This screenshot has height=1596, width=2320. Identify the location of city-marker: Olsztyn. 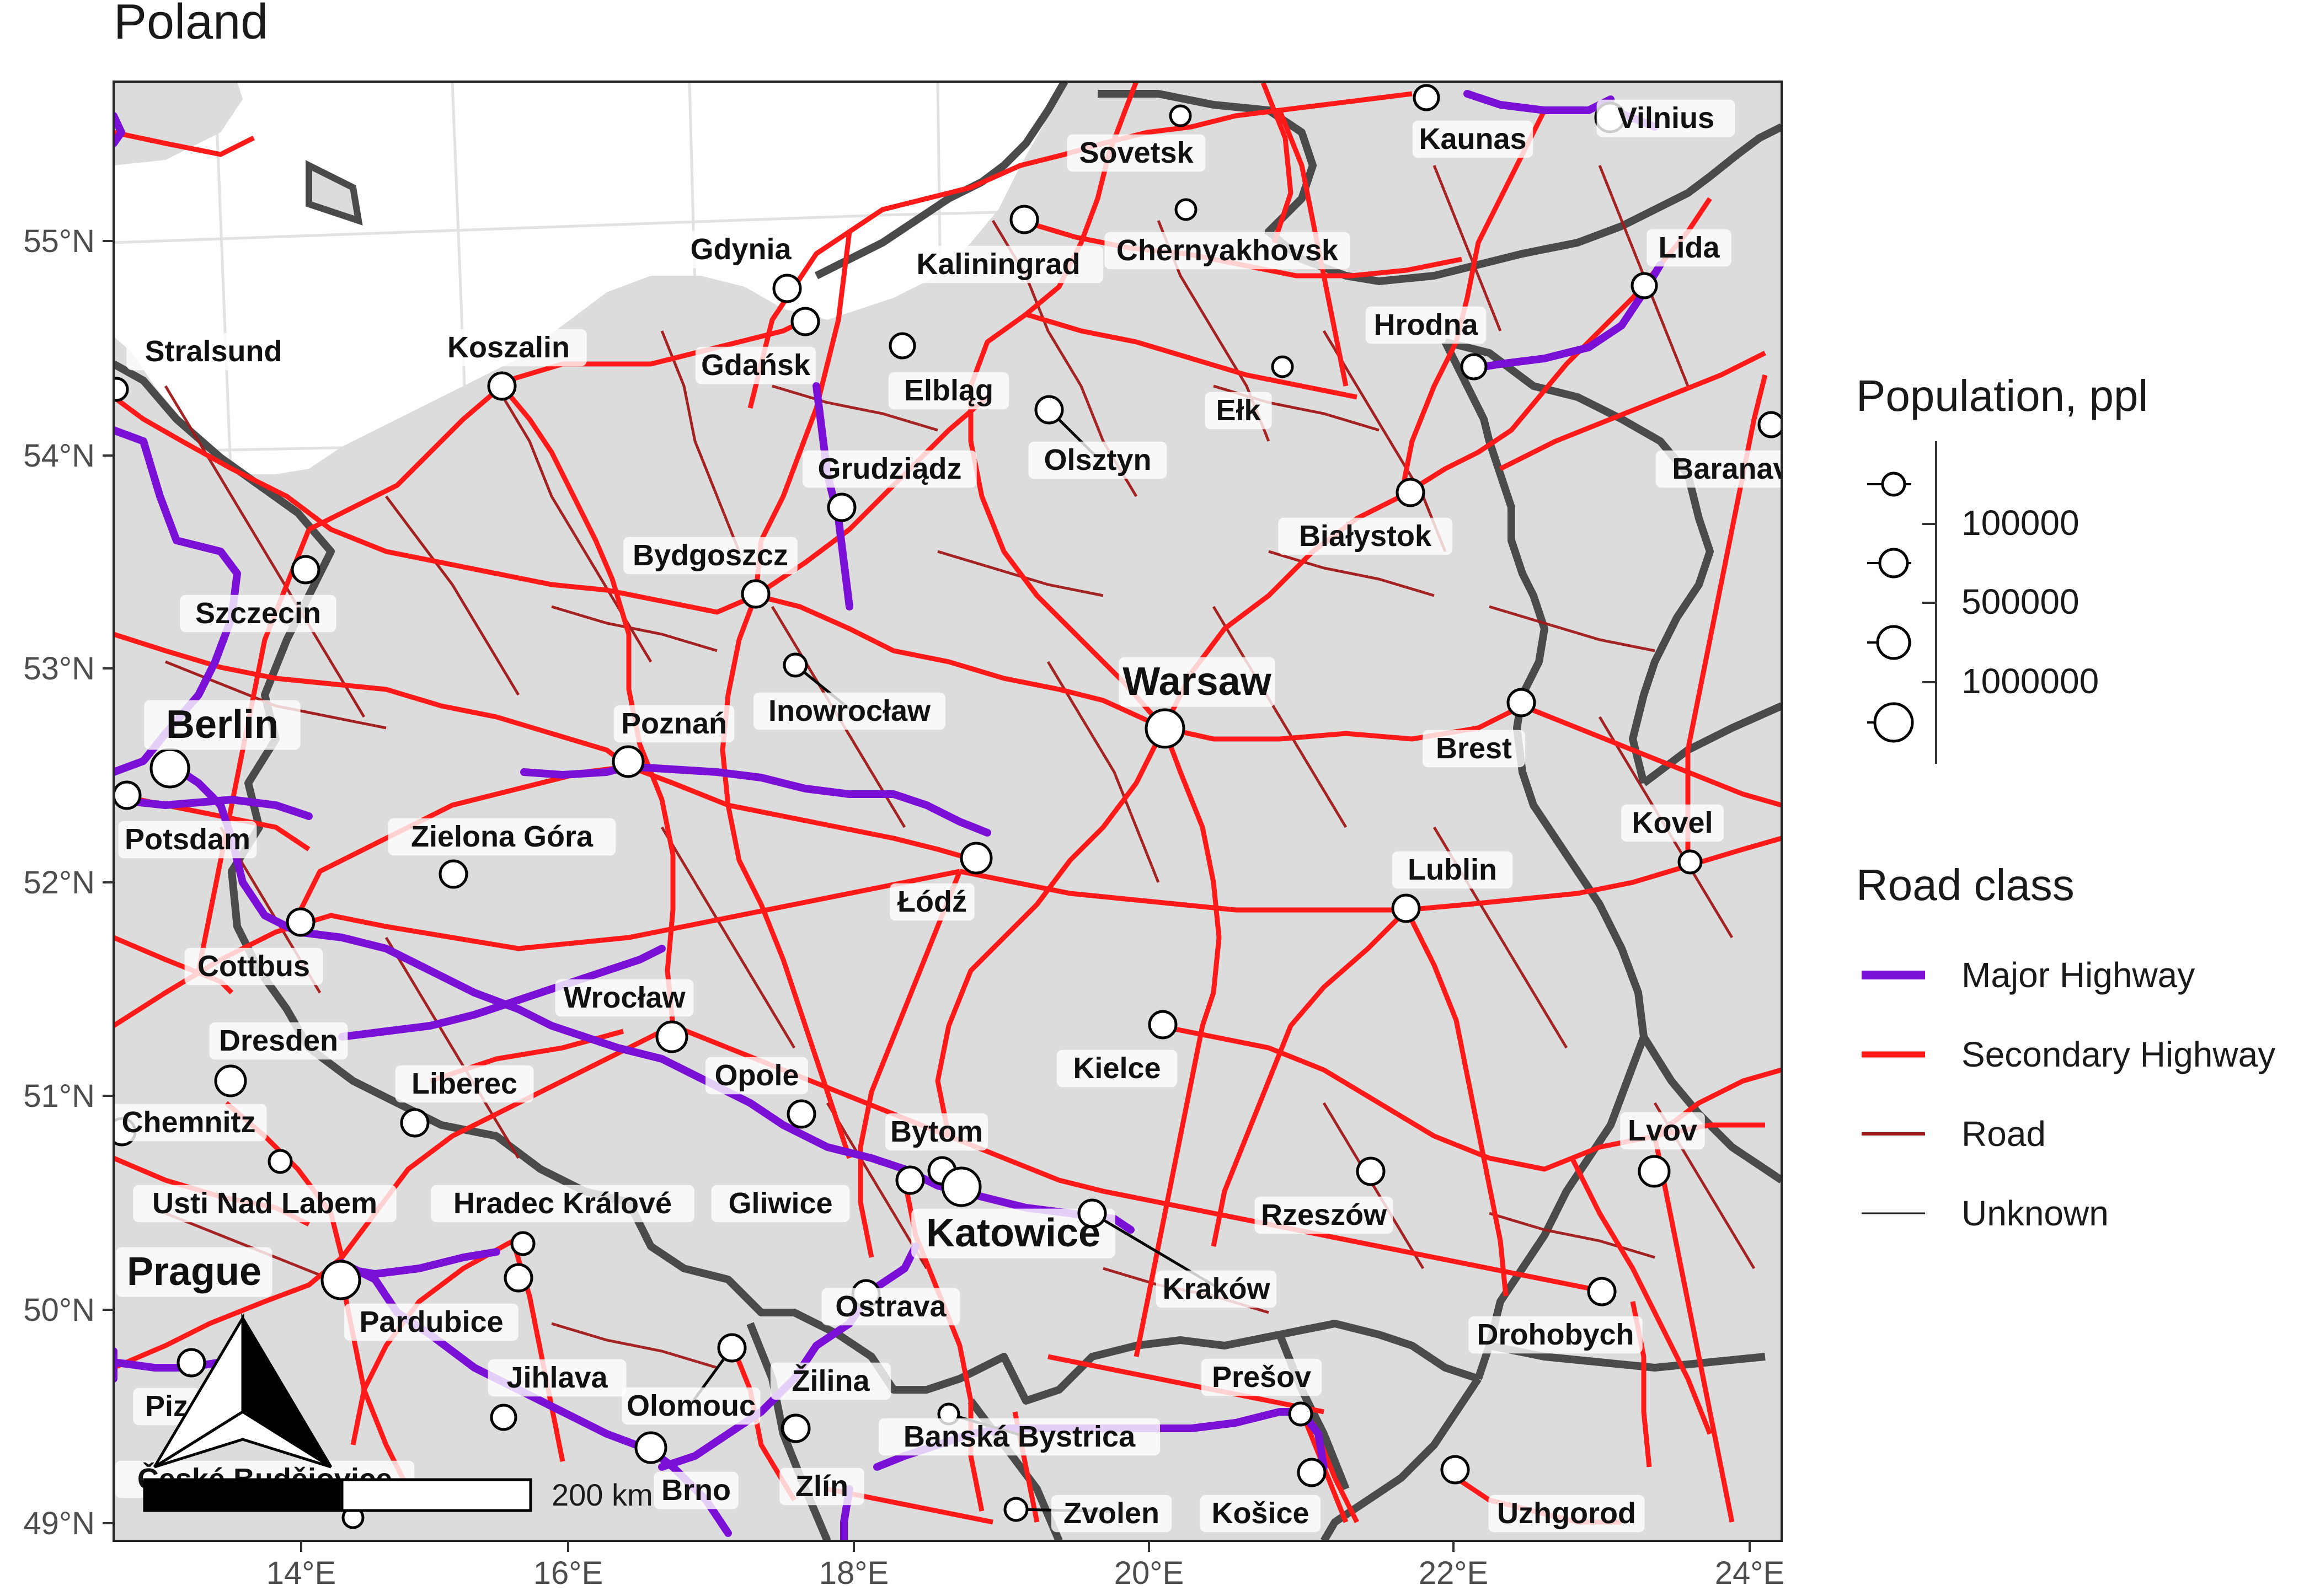
(1097, 437).